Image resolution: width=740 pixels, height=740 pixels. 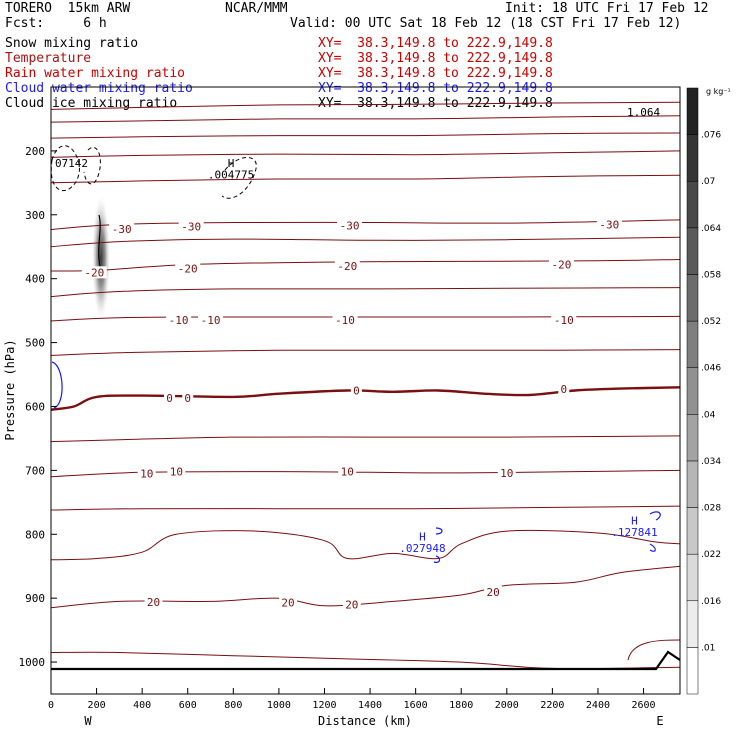 What do you see at coordinates (718, 91) in the screenshot?
I see `colorbar-unit: g kg⁻¹` at bounding box center [718, 91].